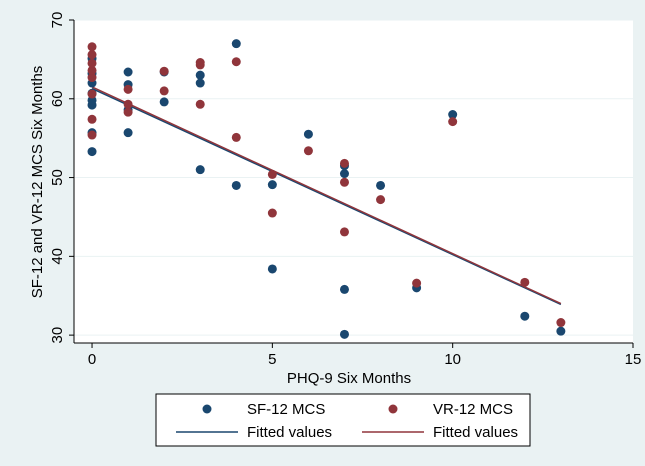 Image resolution: width=645 pixels, height=466 pixels. What do you see at coordinates (349, 378) in the screenshot?
I see `x-axis-label: PHQ-9 Six Months` at bounding box center [349, 378].